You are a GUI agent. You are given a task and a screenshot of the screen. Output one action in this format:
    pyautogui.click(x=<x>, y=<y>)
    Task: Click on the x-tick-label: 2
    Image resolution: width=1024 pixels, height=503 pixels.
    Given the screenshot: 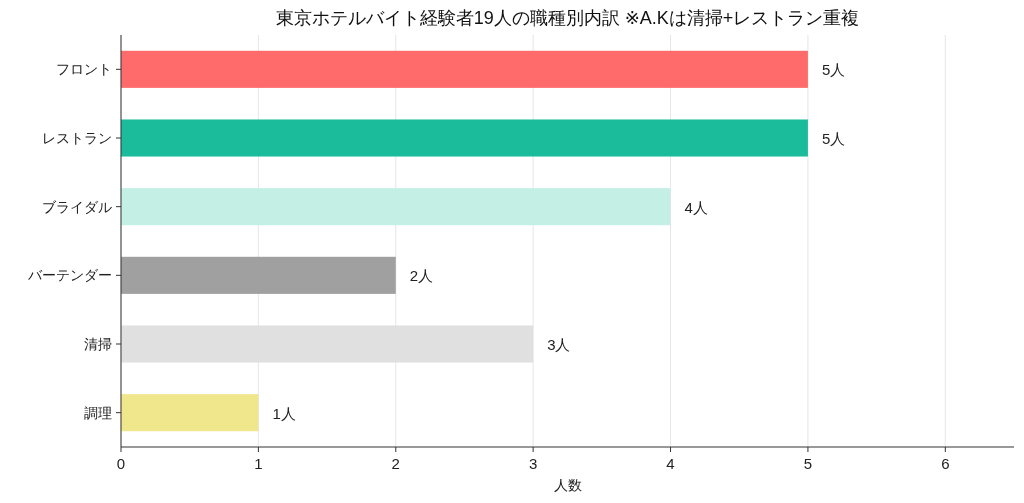 What is the action you would take?
    pyautogui.click(x=395, y=463)
    